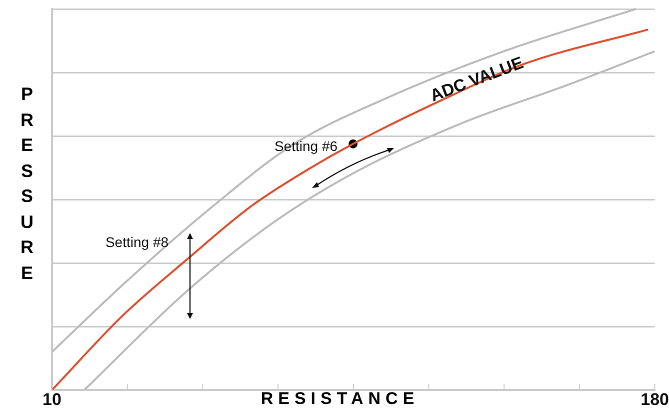  Describe the element at coordinates (654, 399) in the screenshot. I see `x-tick-label: 180` at that location.